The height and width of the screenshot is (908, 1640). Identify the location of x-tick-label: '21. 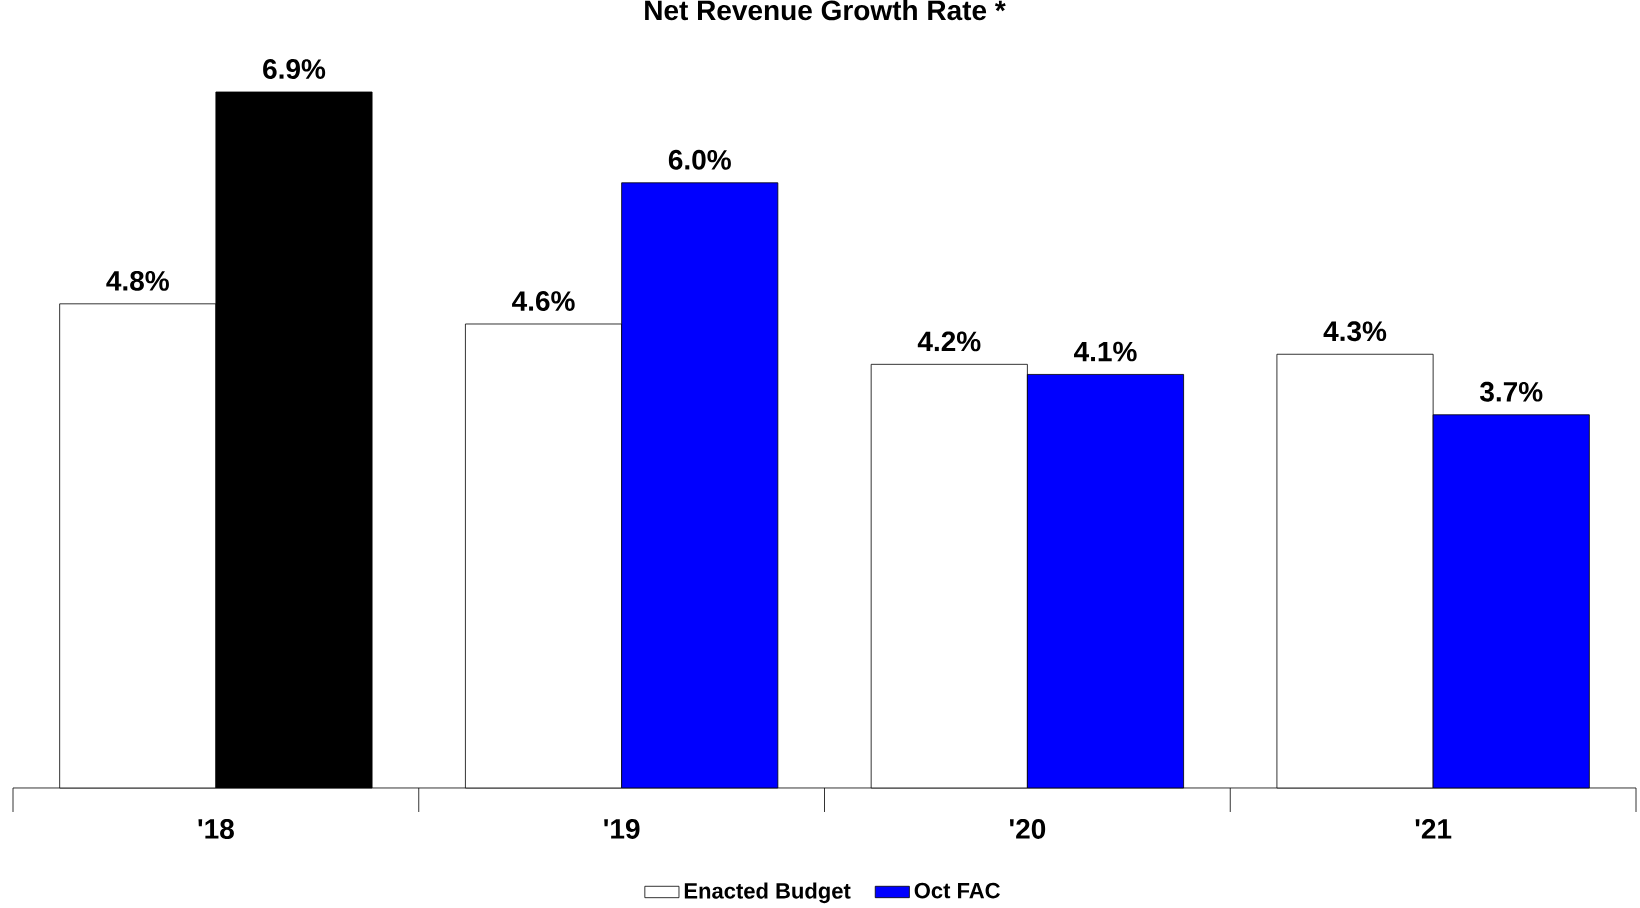
(1433, 829).